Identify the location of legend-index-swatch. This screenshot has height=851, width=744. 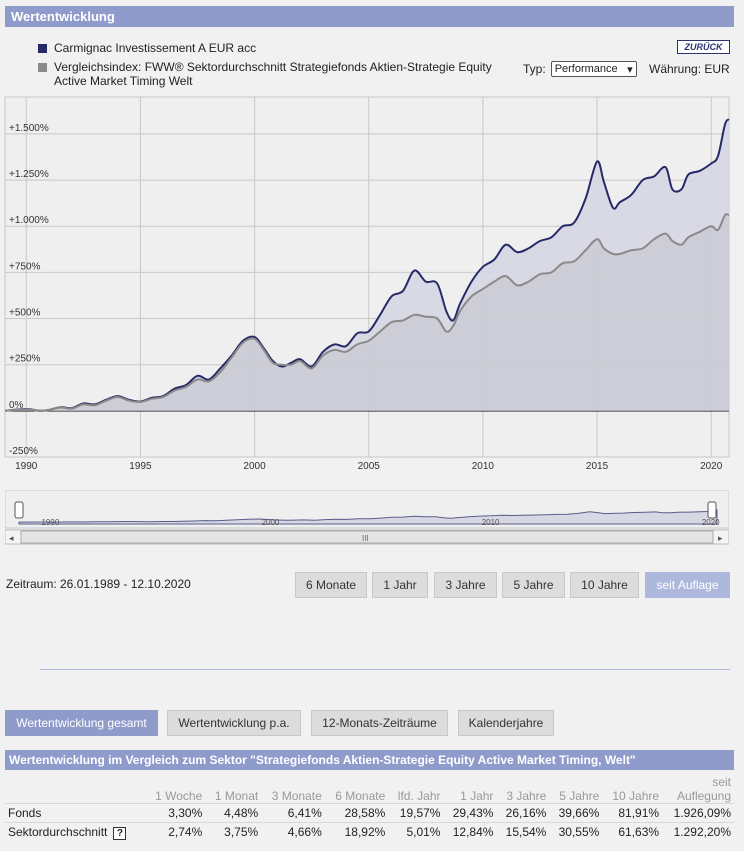
(42, 67).